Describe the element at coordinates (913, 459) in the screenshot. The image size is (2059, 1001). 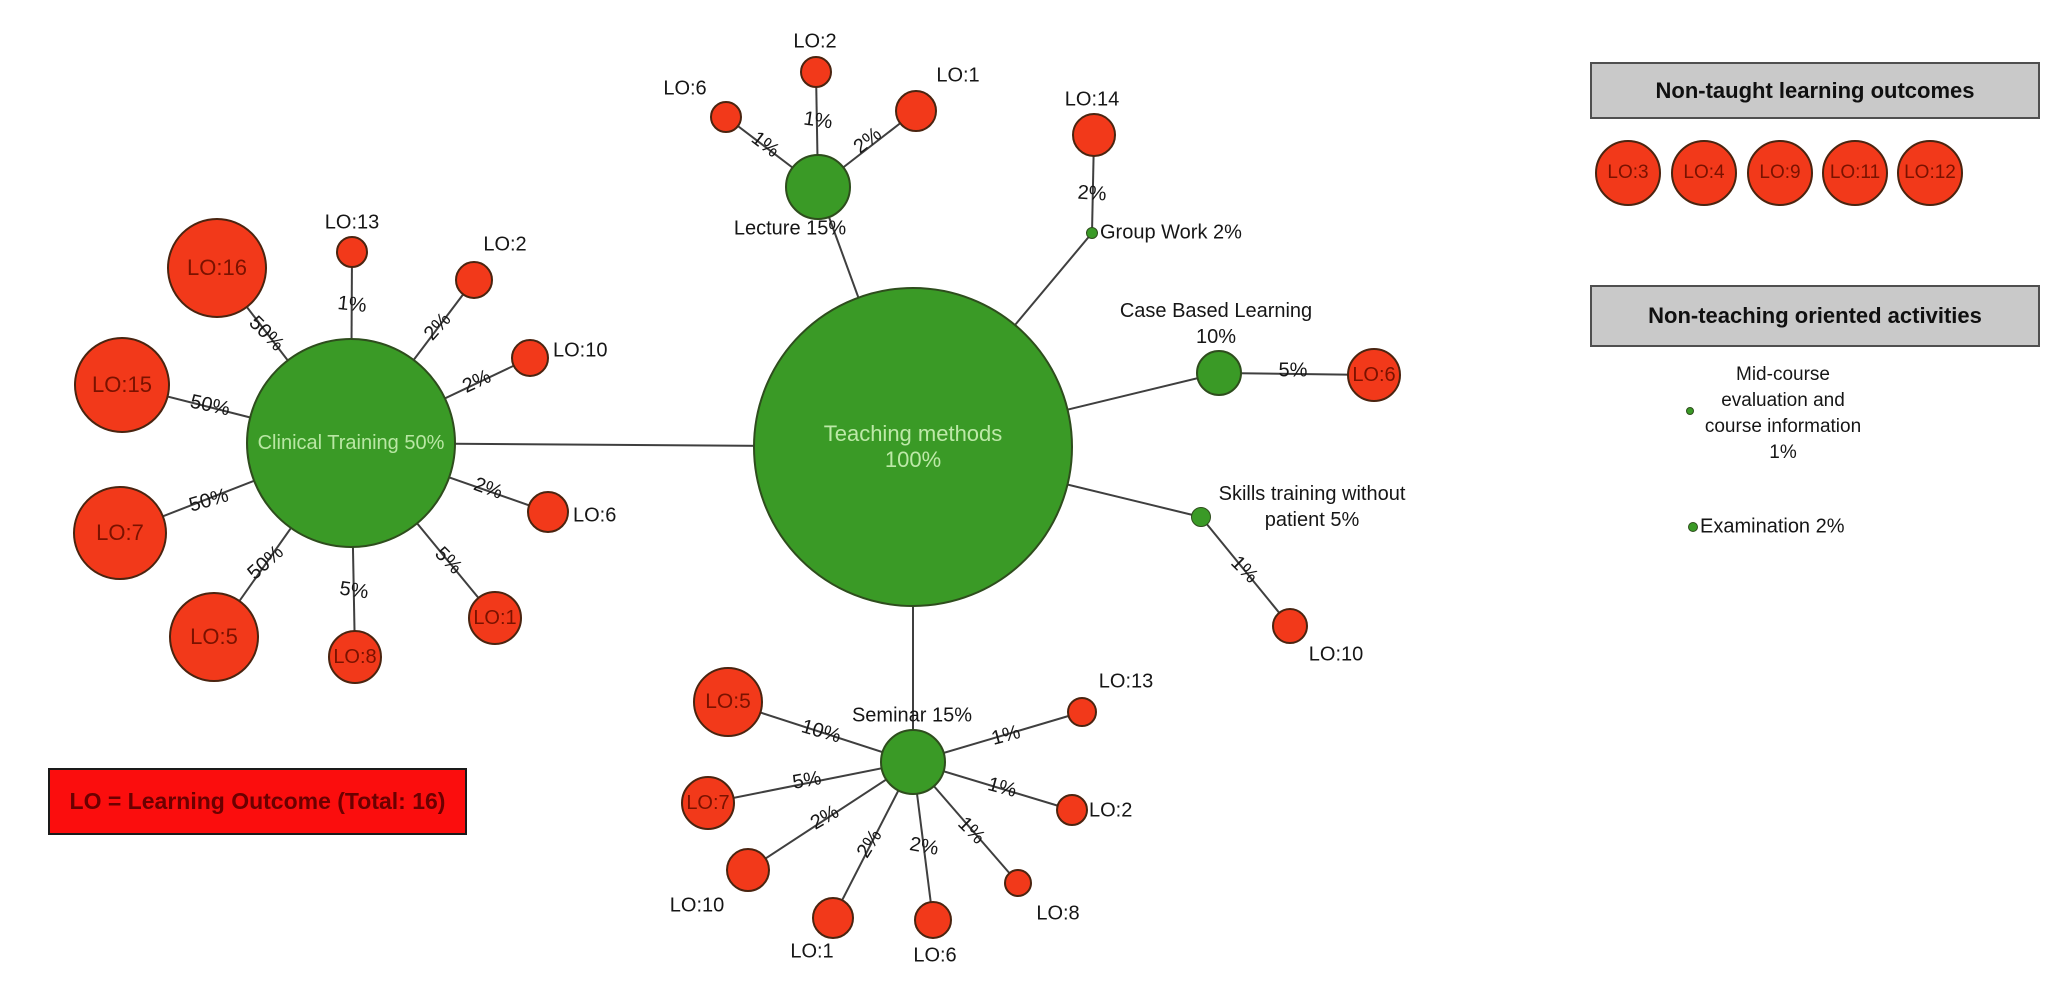
I see `teaching-methods-line2: 100%` at that location.